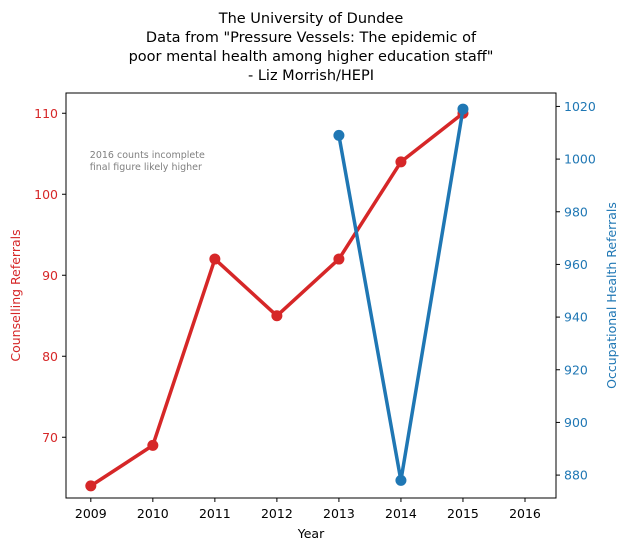  I want to click on left-y-tick-label: 90, so click(50, 275).